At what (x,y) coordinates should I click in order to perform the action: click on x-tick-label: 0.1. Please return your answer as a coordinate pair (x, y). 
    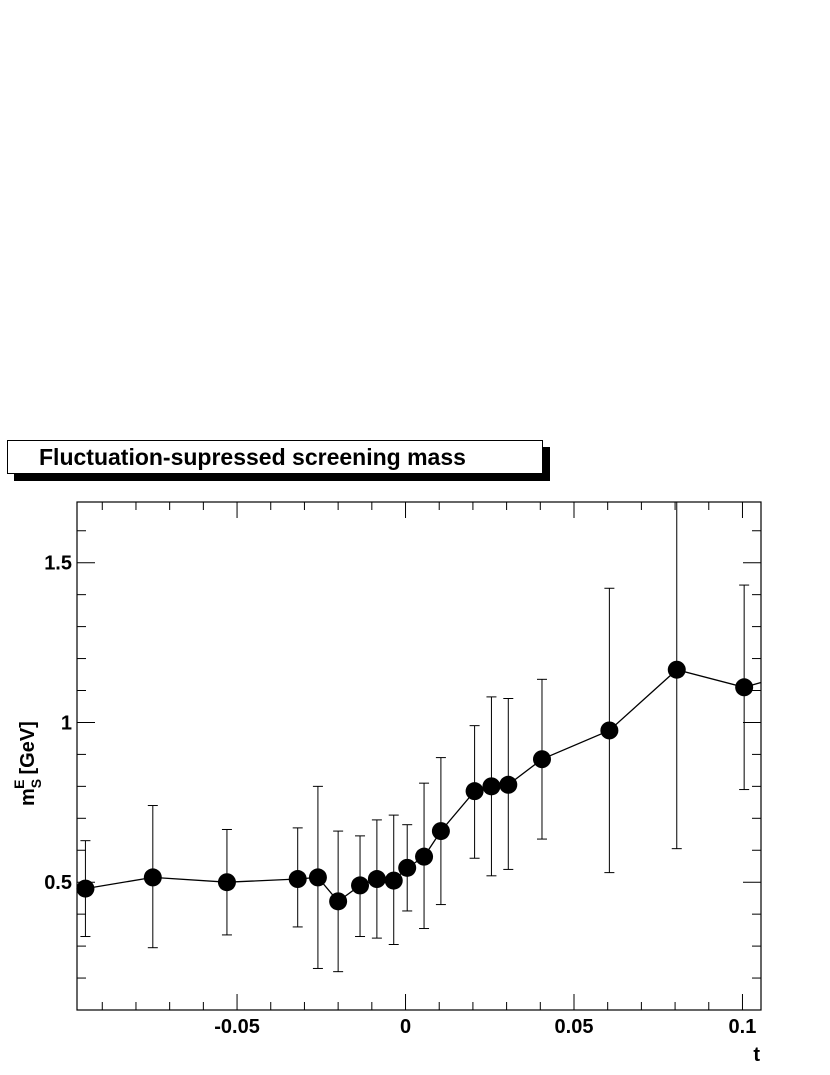
    Looking at the image, I should click on (743, 1027).